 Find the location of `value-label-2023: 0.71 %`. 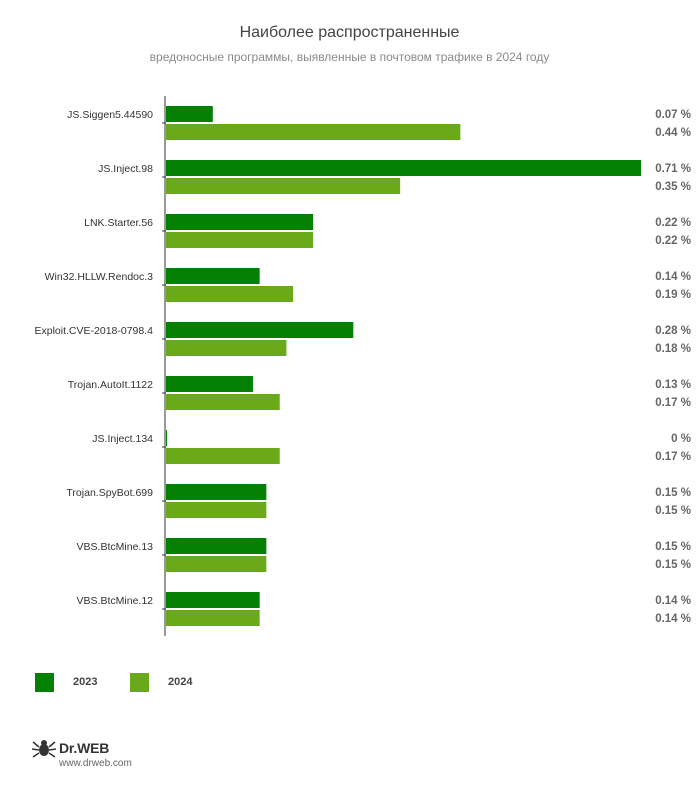

value-label-2023: 0.71 % is located at coordinates (673, 169).